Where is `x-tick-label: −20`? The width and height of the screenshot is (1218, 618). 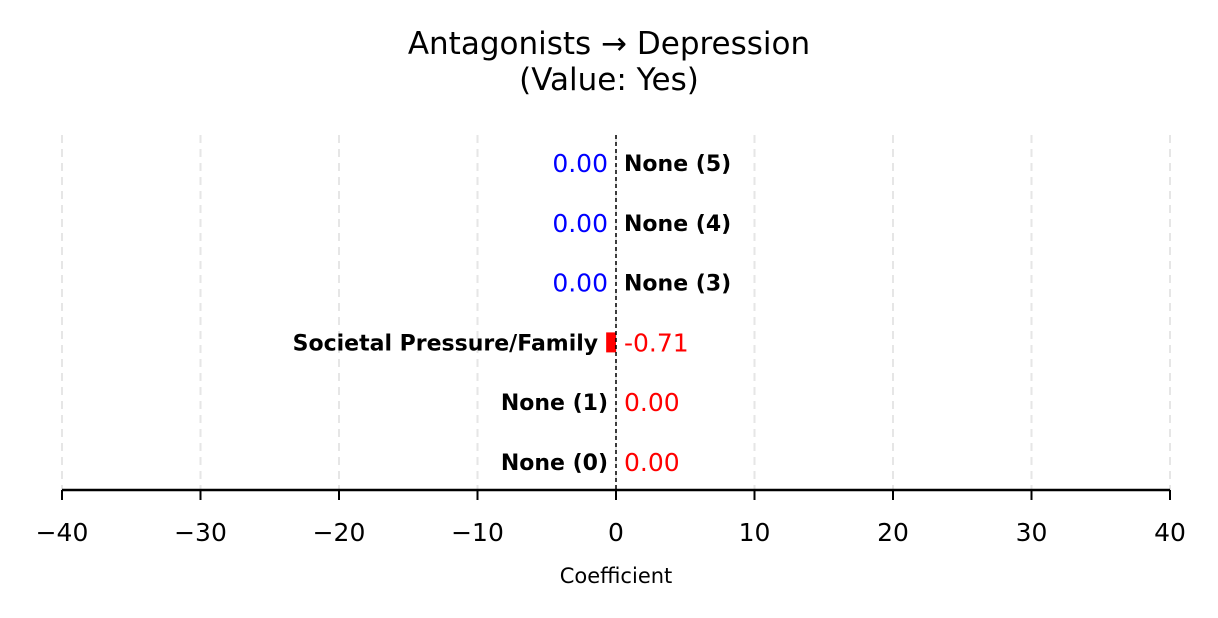
x-tick-label: −20 is located at coordinates (339, 532).